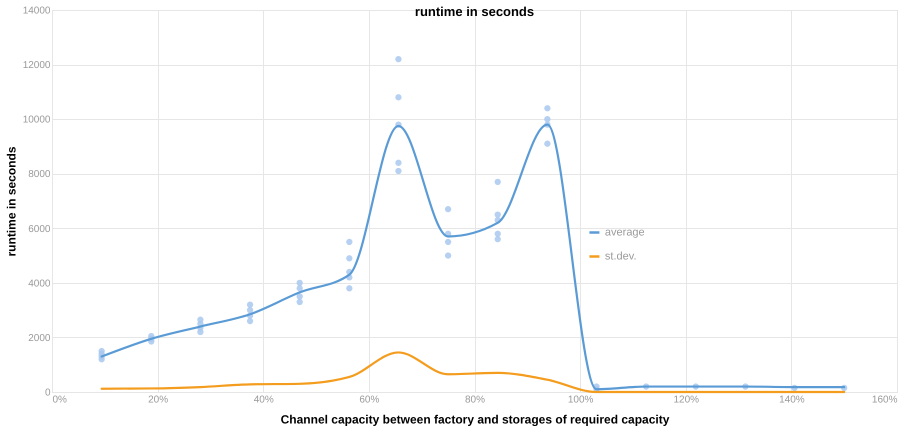 Image resolution: width=902 pixels, height=430 pixels. I want to click on y-tick-label: 10000, so click(36, 120).